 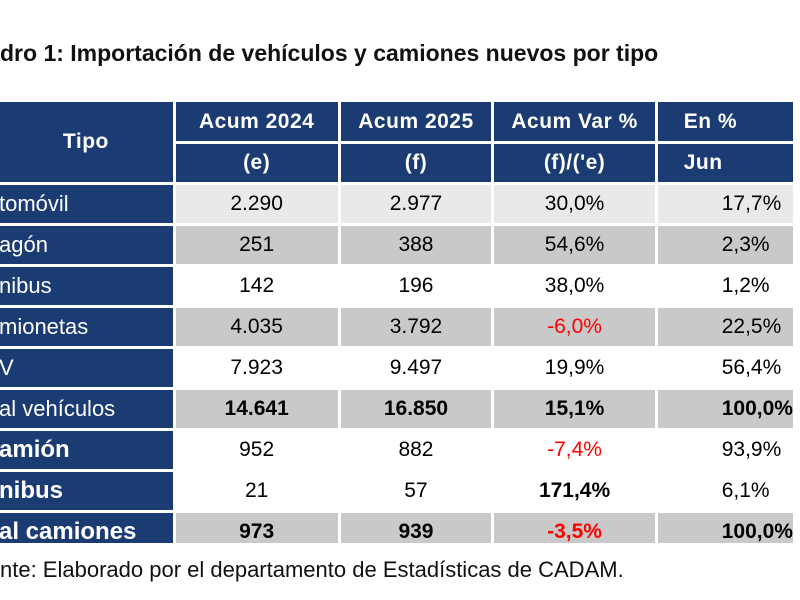 I want to click on table-row: amión 952 882 -7,4% 93,9%, so click(x=396, y=450).